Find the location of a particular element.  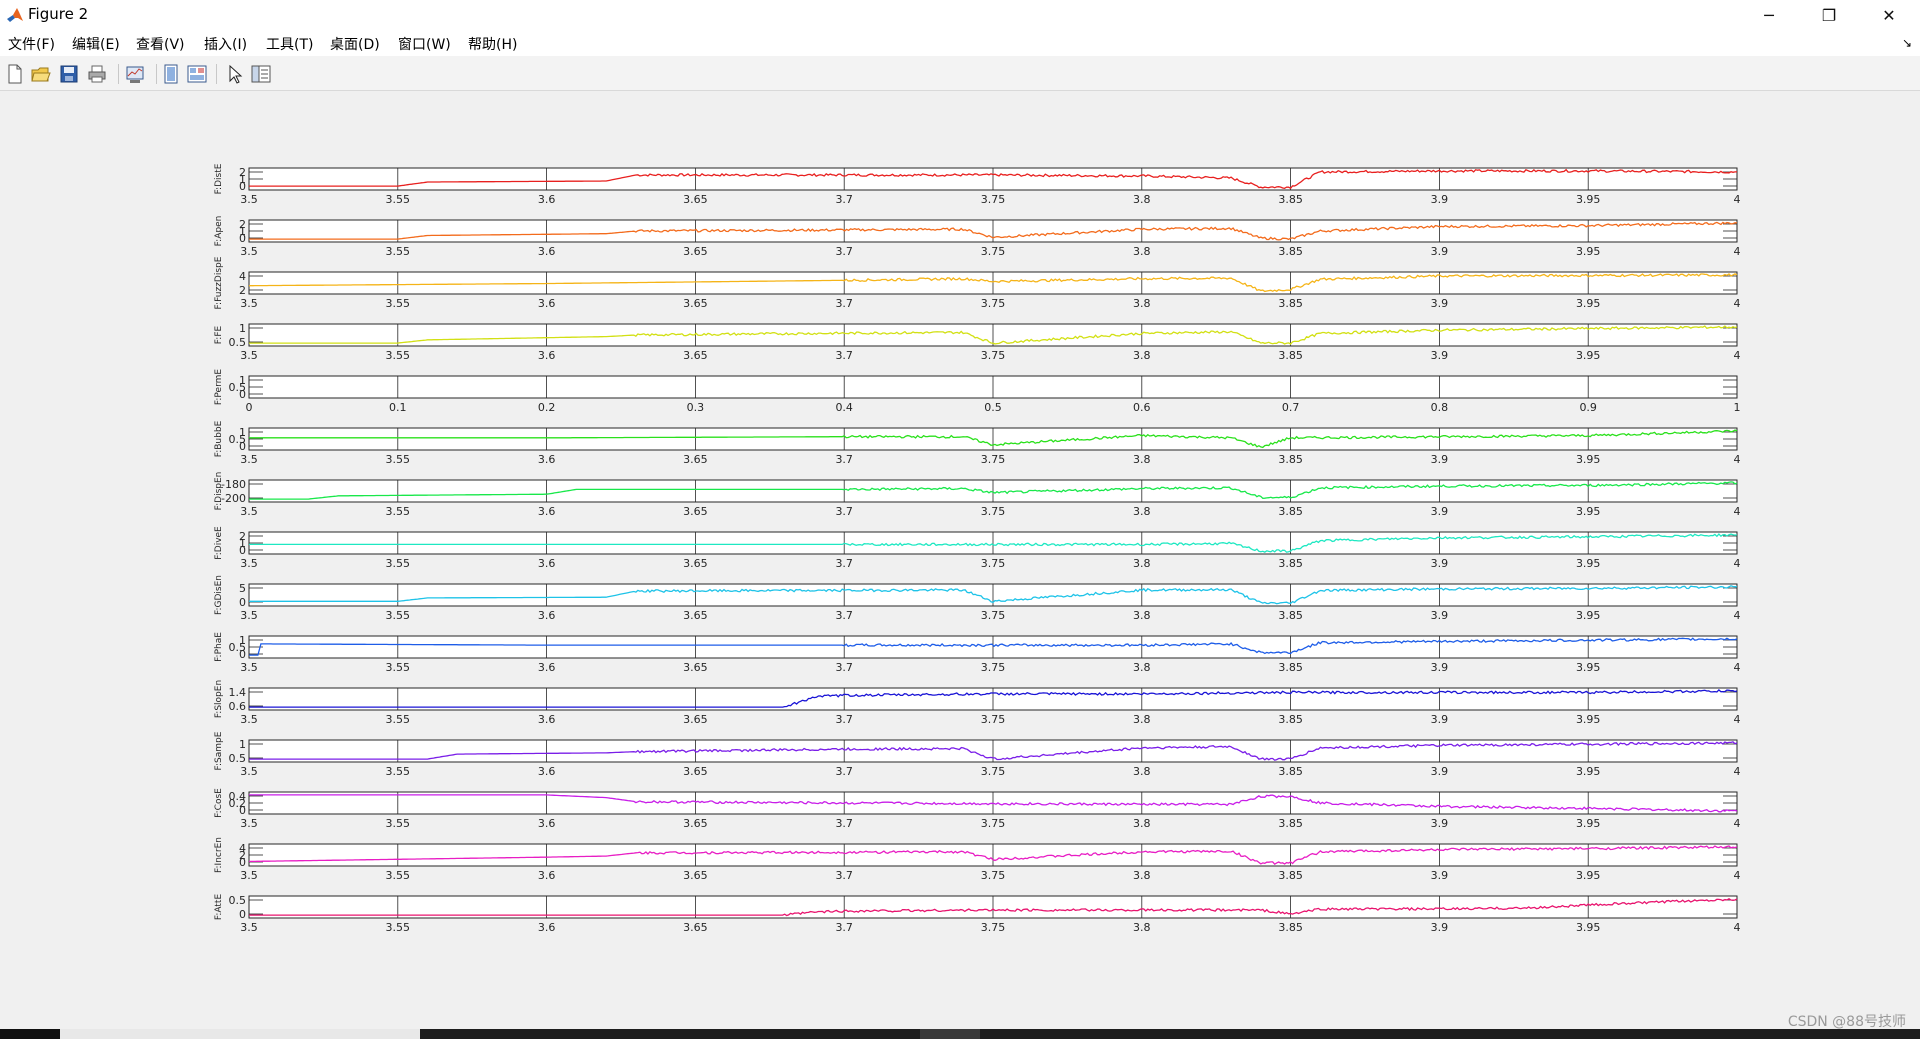

menu-help: 帮助(H) is located at coordinates (493, 45).